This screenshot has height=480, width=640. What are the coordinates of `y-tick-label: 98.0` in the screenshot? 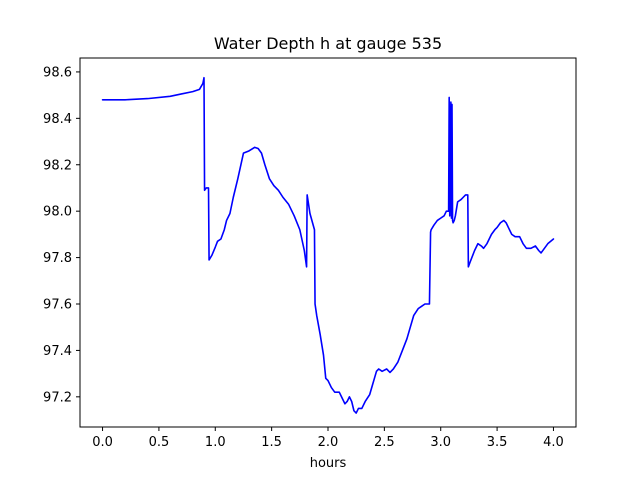 It's located at (57, 212).